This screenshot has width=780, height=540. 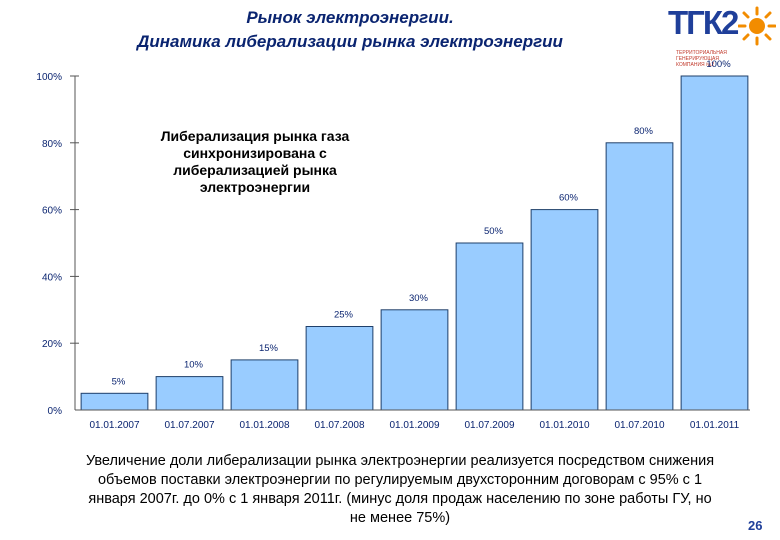 I want to click on x-tick-label: 01.01.2010, so click(x=564, y=425).